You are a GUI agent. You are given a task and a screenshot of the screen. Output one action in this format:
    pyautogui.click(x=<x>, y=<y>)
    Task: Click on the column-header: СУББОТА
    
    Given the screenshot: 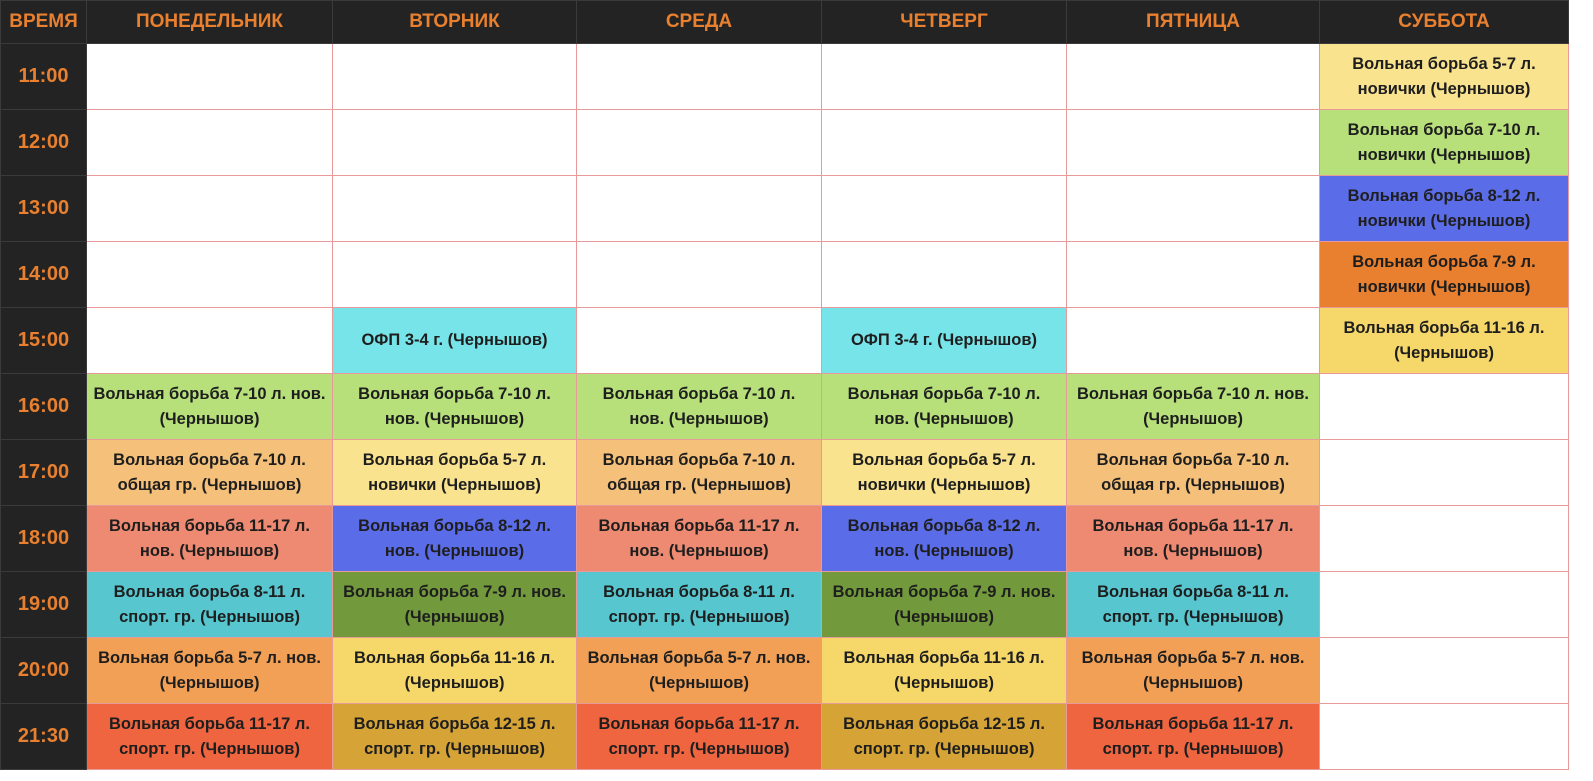 What is the action you would take?
    pyautogui.click(x=1444, y=22)
    